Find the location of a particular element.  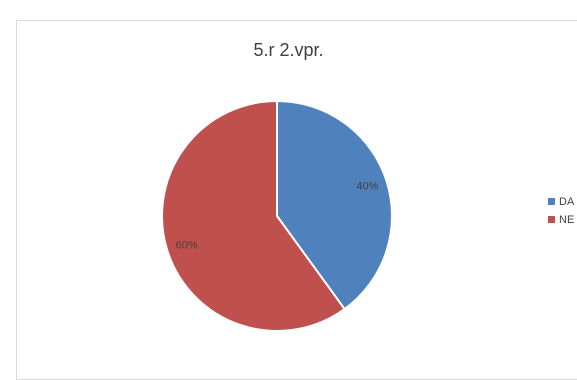

chart-title: 5.r 2.vpr. is located at coordinates (288, 50).